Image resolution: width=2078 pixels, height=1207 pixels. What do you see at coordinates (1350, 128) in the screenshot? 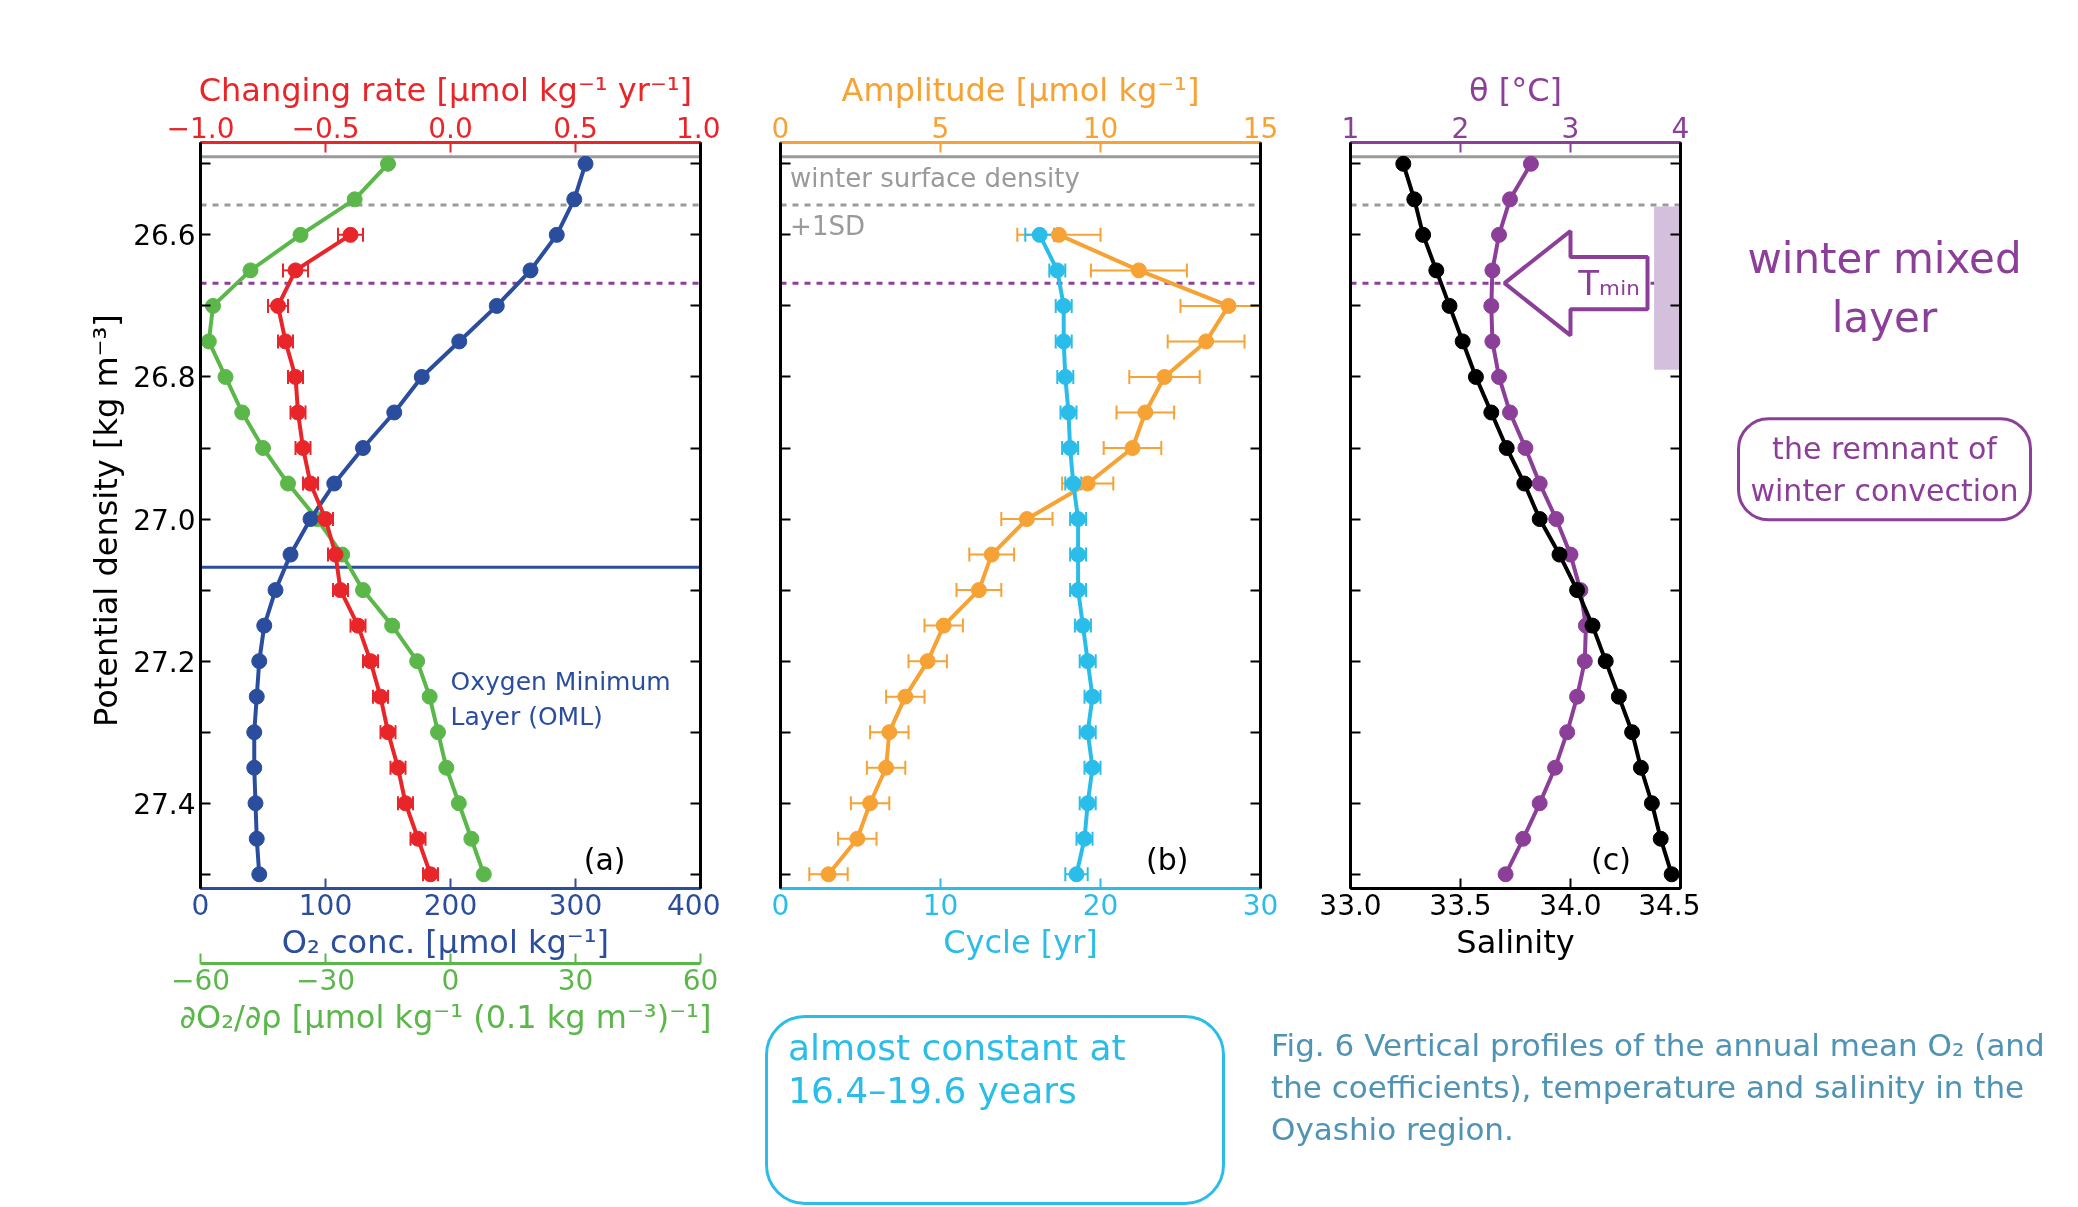
I see `x2-tick-label: 1` at bounding box center [1350, 128].